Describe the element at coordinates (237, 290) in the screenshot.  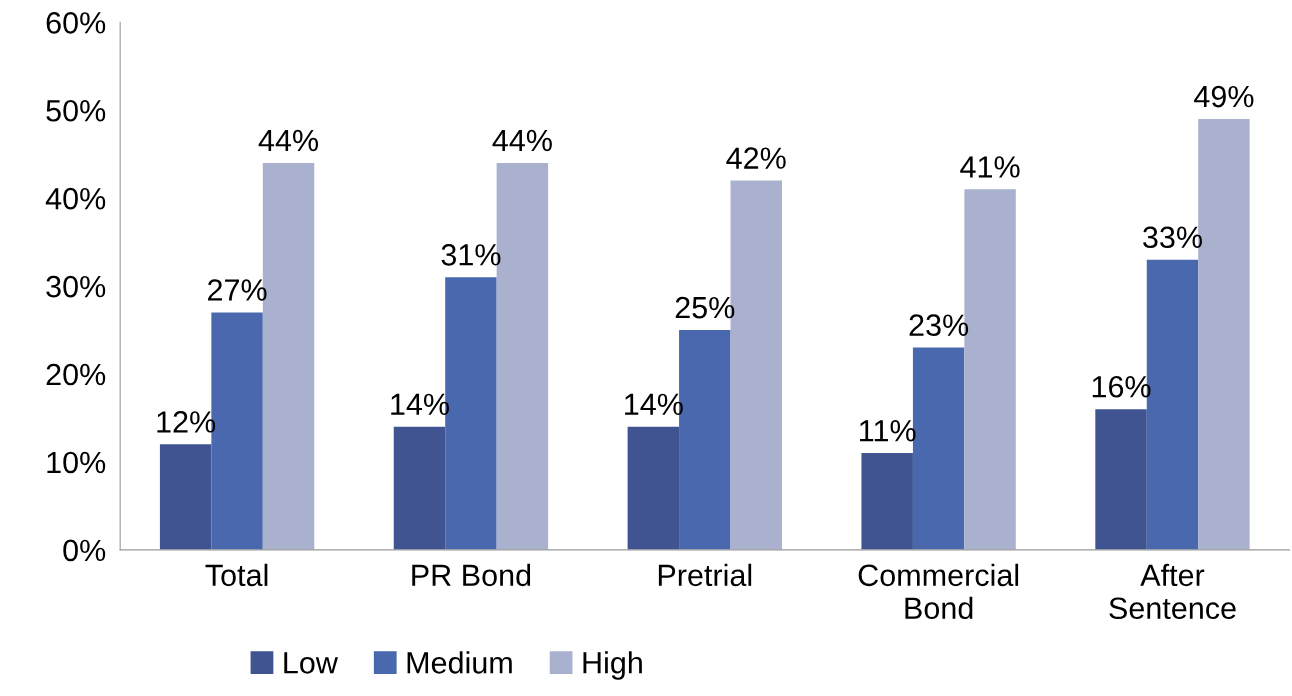
I see `data-label: 27%` at that location.